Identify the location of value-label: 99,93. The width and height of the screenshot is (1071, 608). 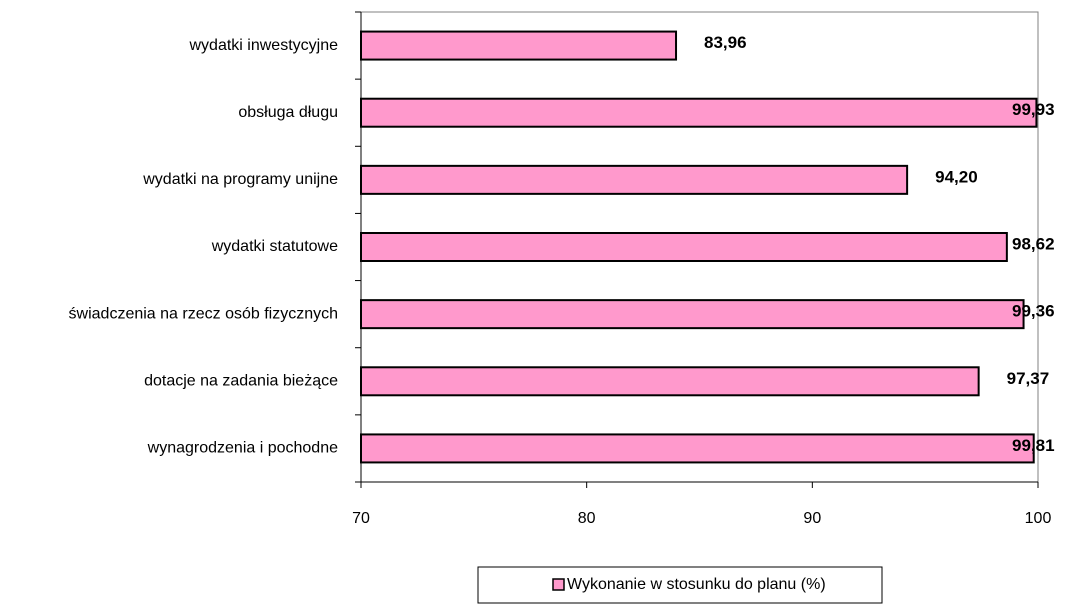
(1033, 109).